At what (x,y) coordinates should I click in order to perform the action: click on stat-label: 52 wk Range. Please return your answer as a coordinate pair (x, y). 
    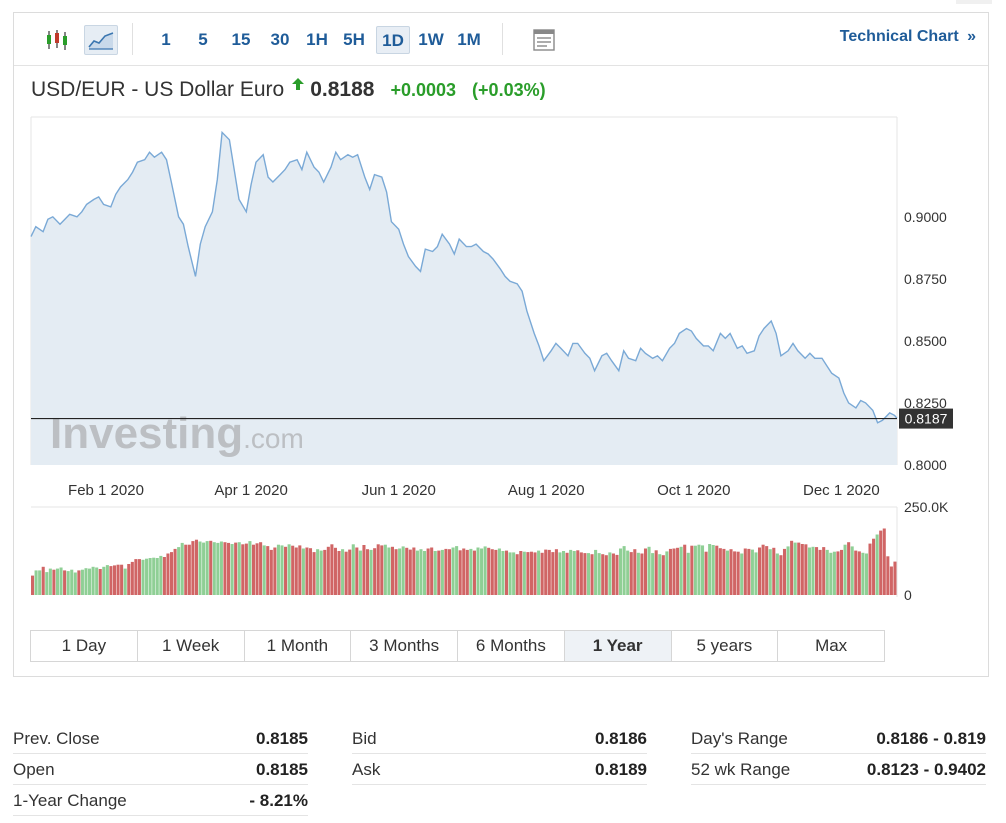
    Looking at the image, I should click on (741, 769).